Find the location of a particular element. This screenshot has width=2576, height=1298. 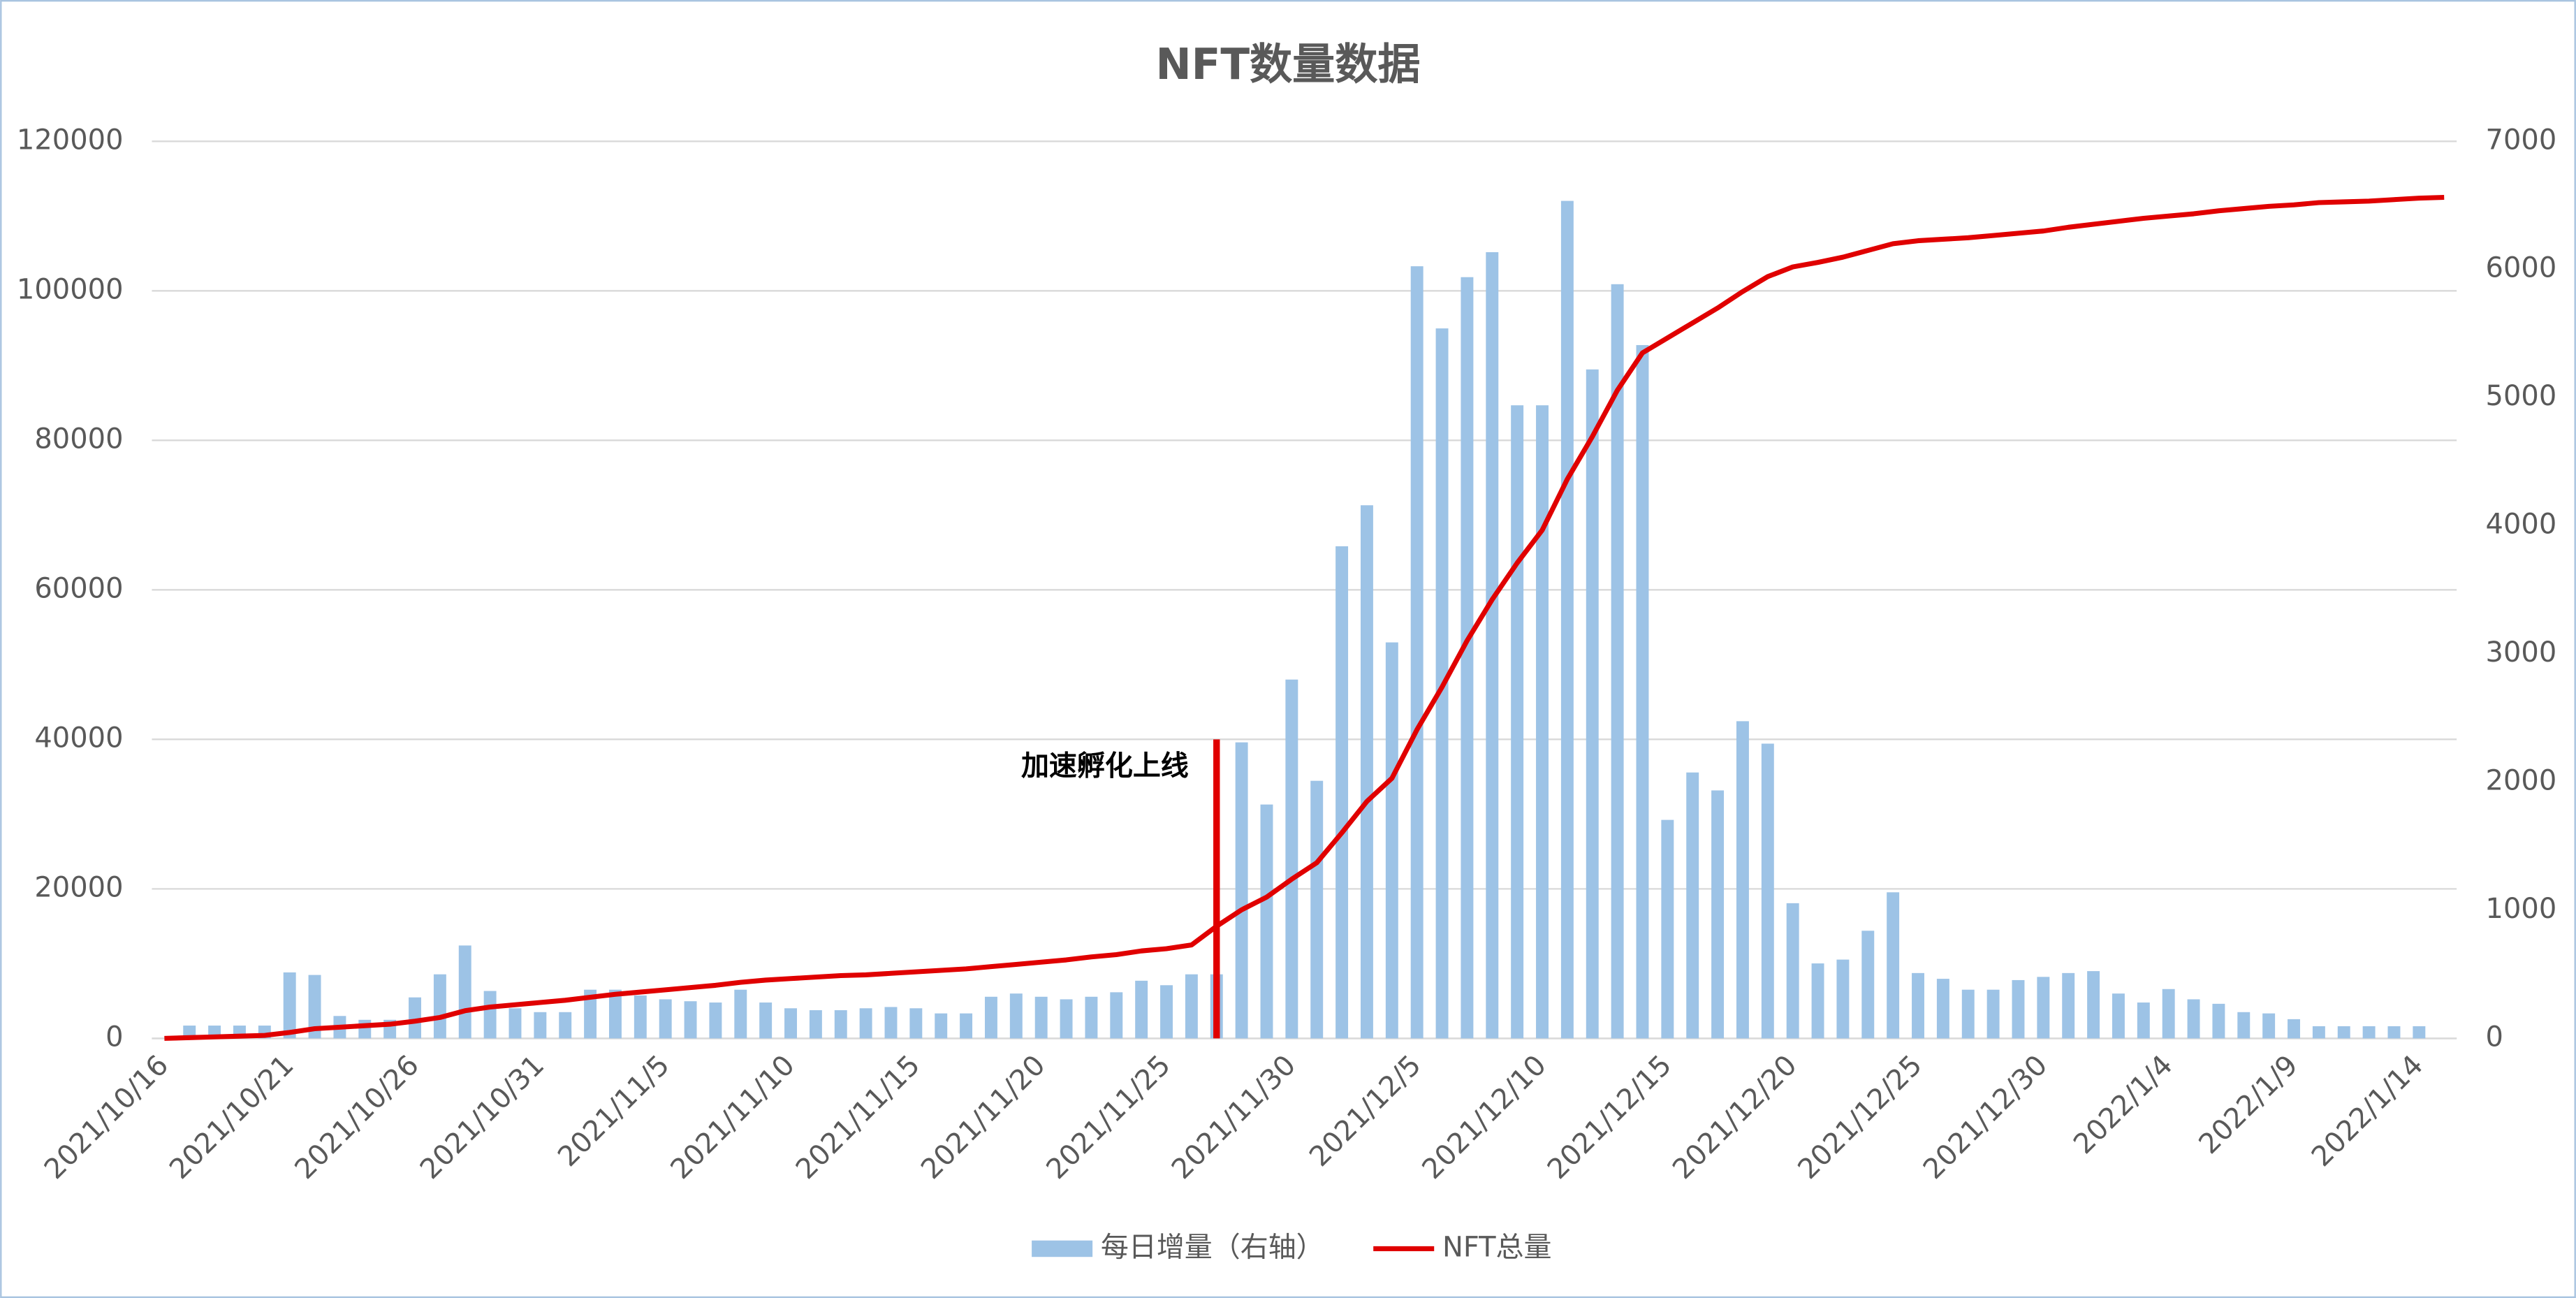

y-tick-label: 0 is located at coordinates (114, 1037).